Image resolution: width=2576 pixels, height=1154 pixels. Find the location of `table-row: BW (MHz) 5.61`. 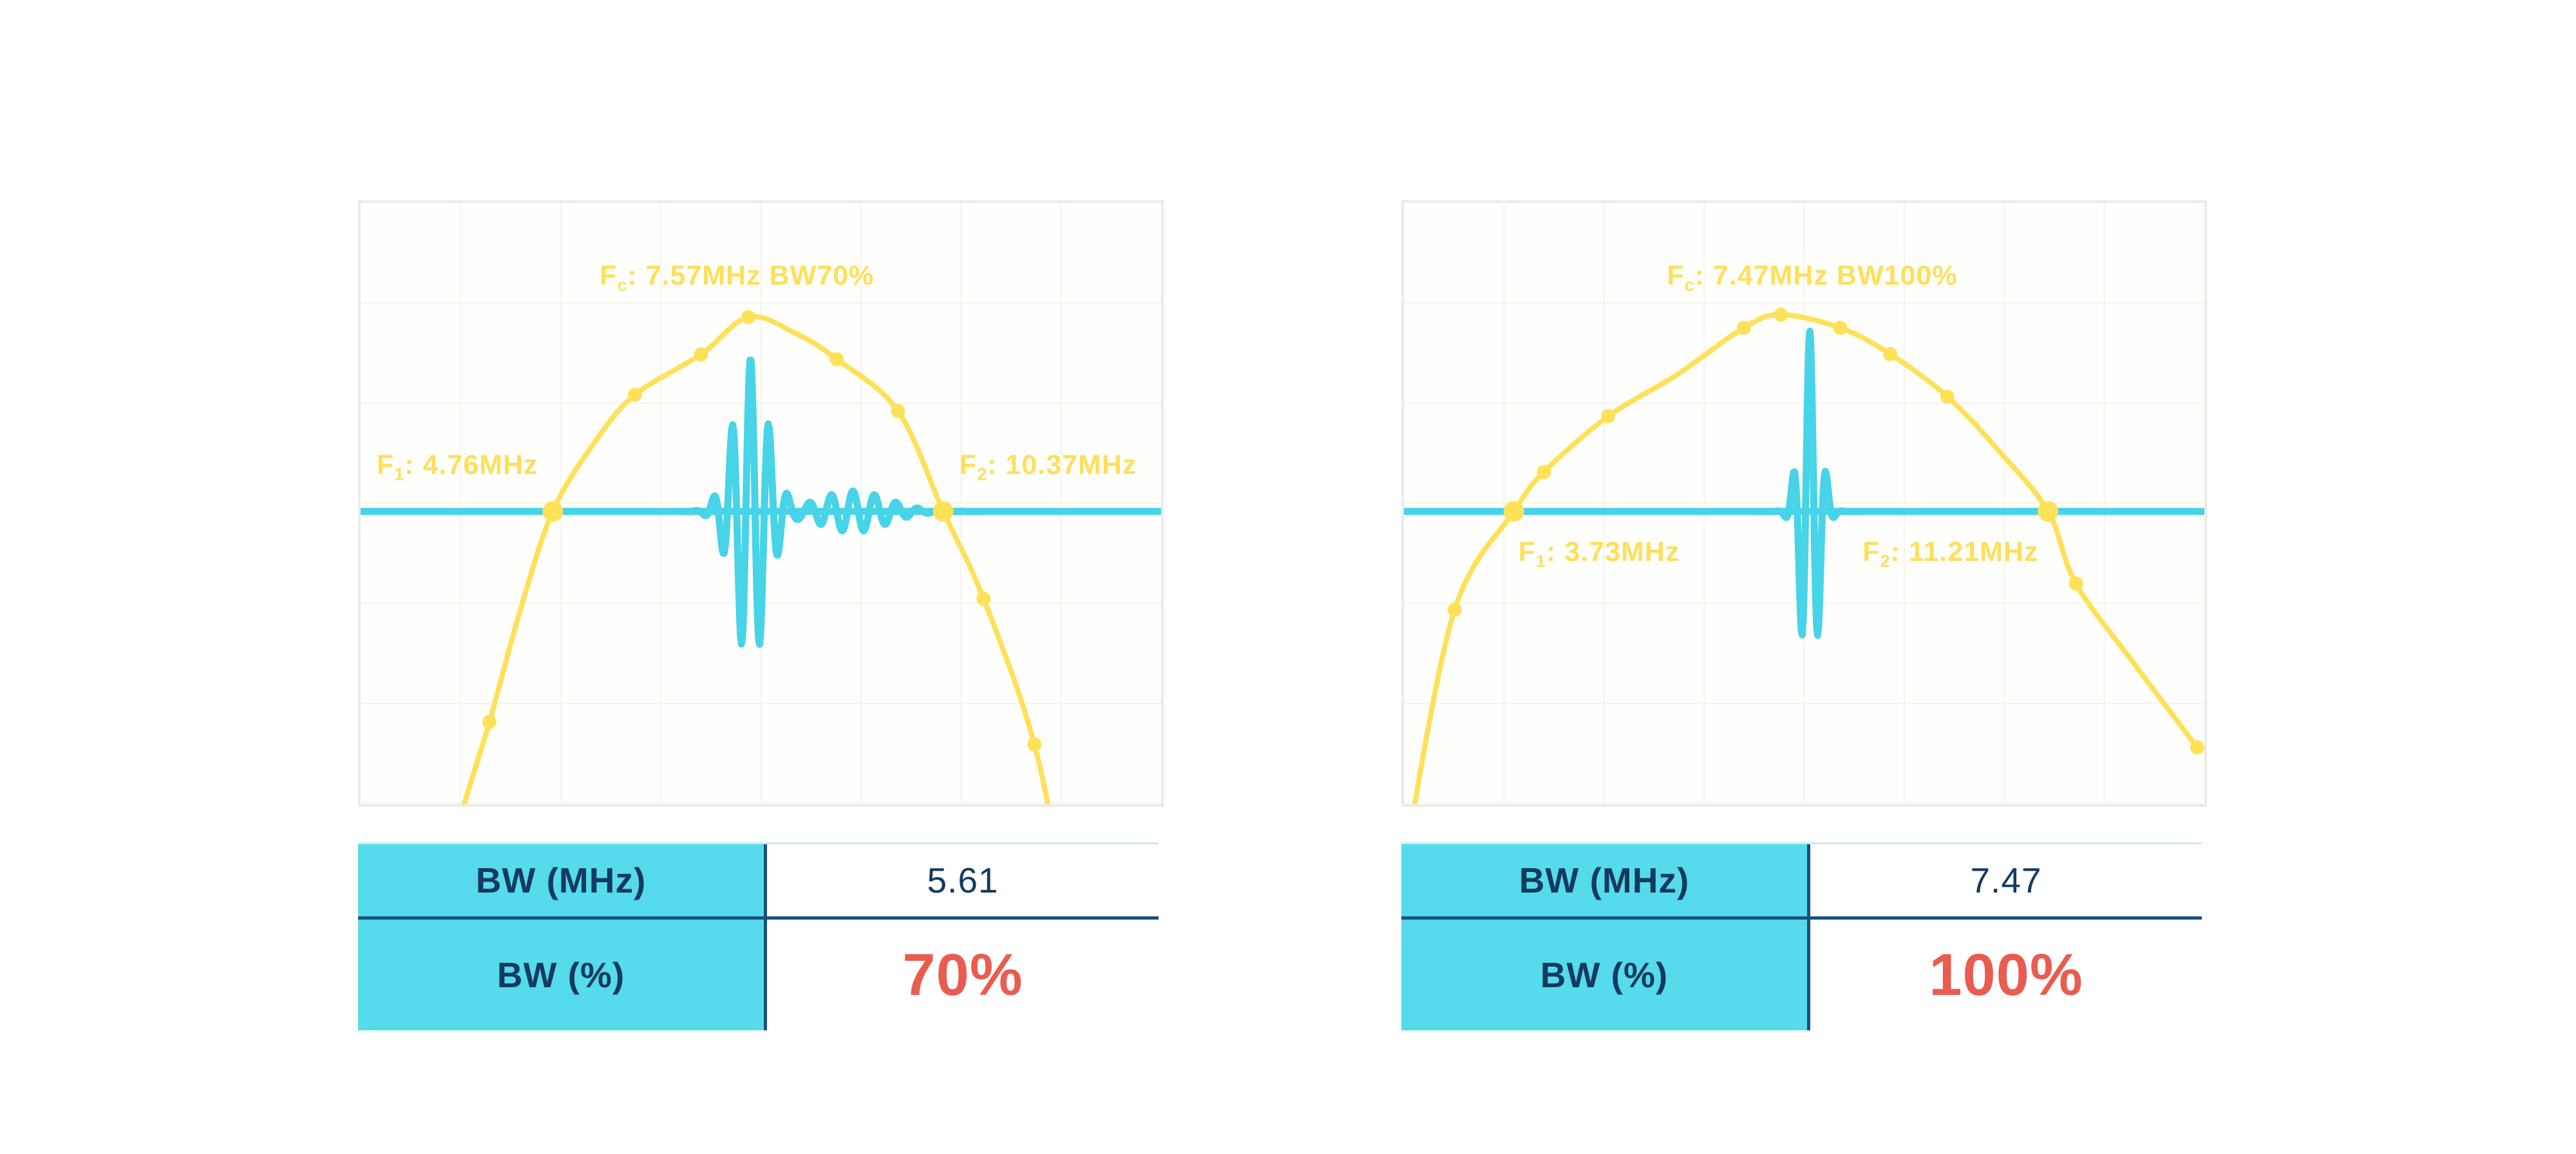

table-row: BW (MHz) 5.61 is located at coordinates (758, 882).